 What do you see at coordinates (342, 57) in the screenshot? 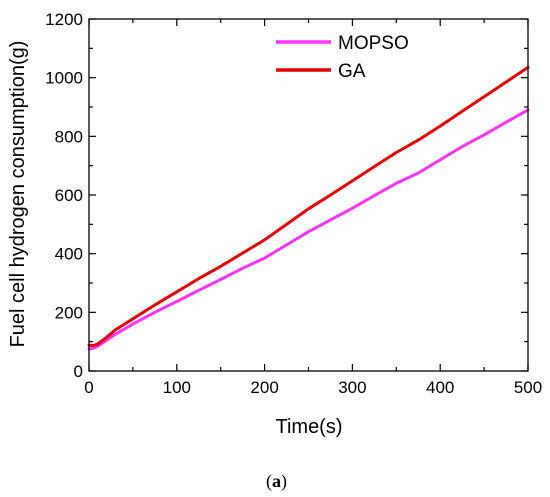
I see `legend: MOPSO GA` at bounding box center [342, 57].